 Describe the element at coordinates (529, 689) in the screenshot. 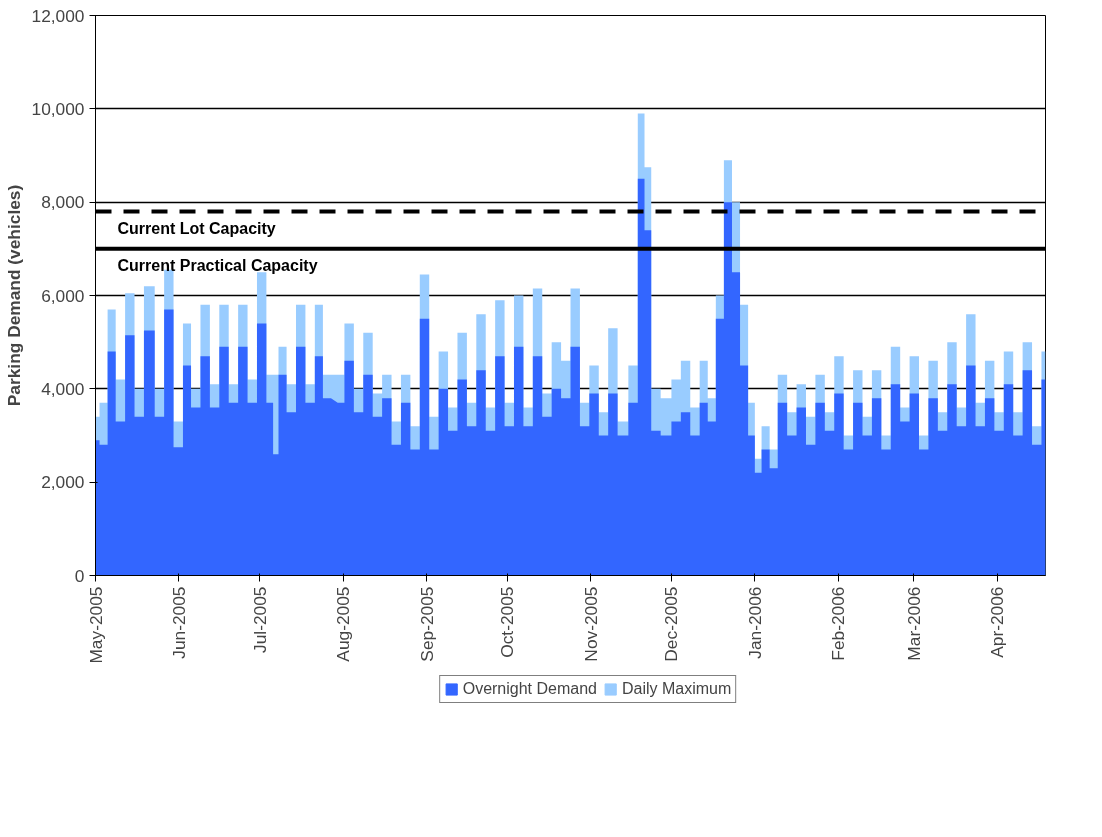

I see `legend-label: Overnight Demand` at that location.